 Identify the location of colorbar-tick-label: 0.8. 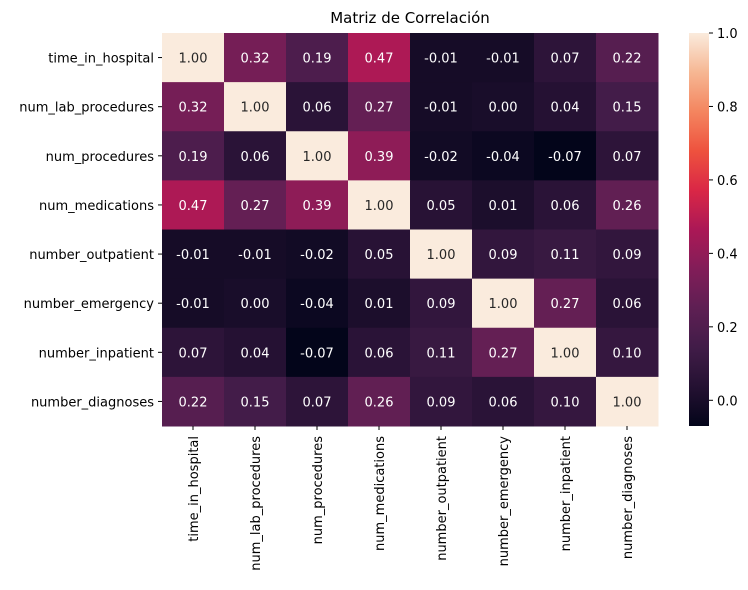
(727, 107).